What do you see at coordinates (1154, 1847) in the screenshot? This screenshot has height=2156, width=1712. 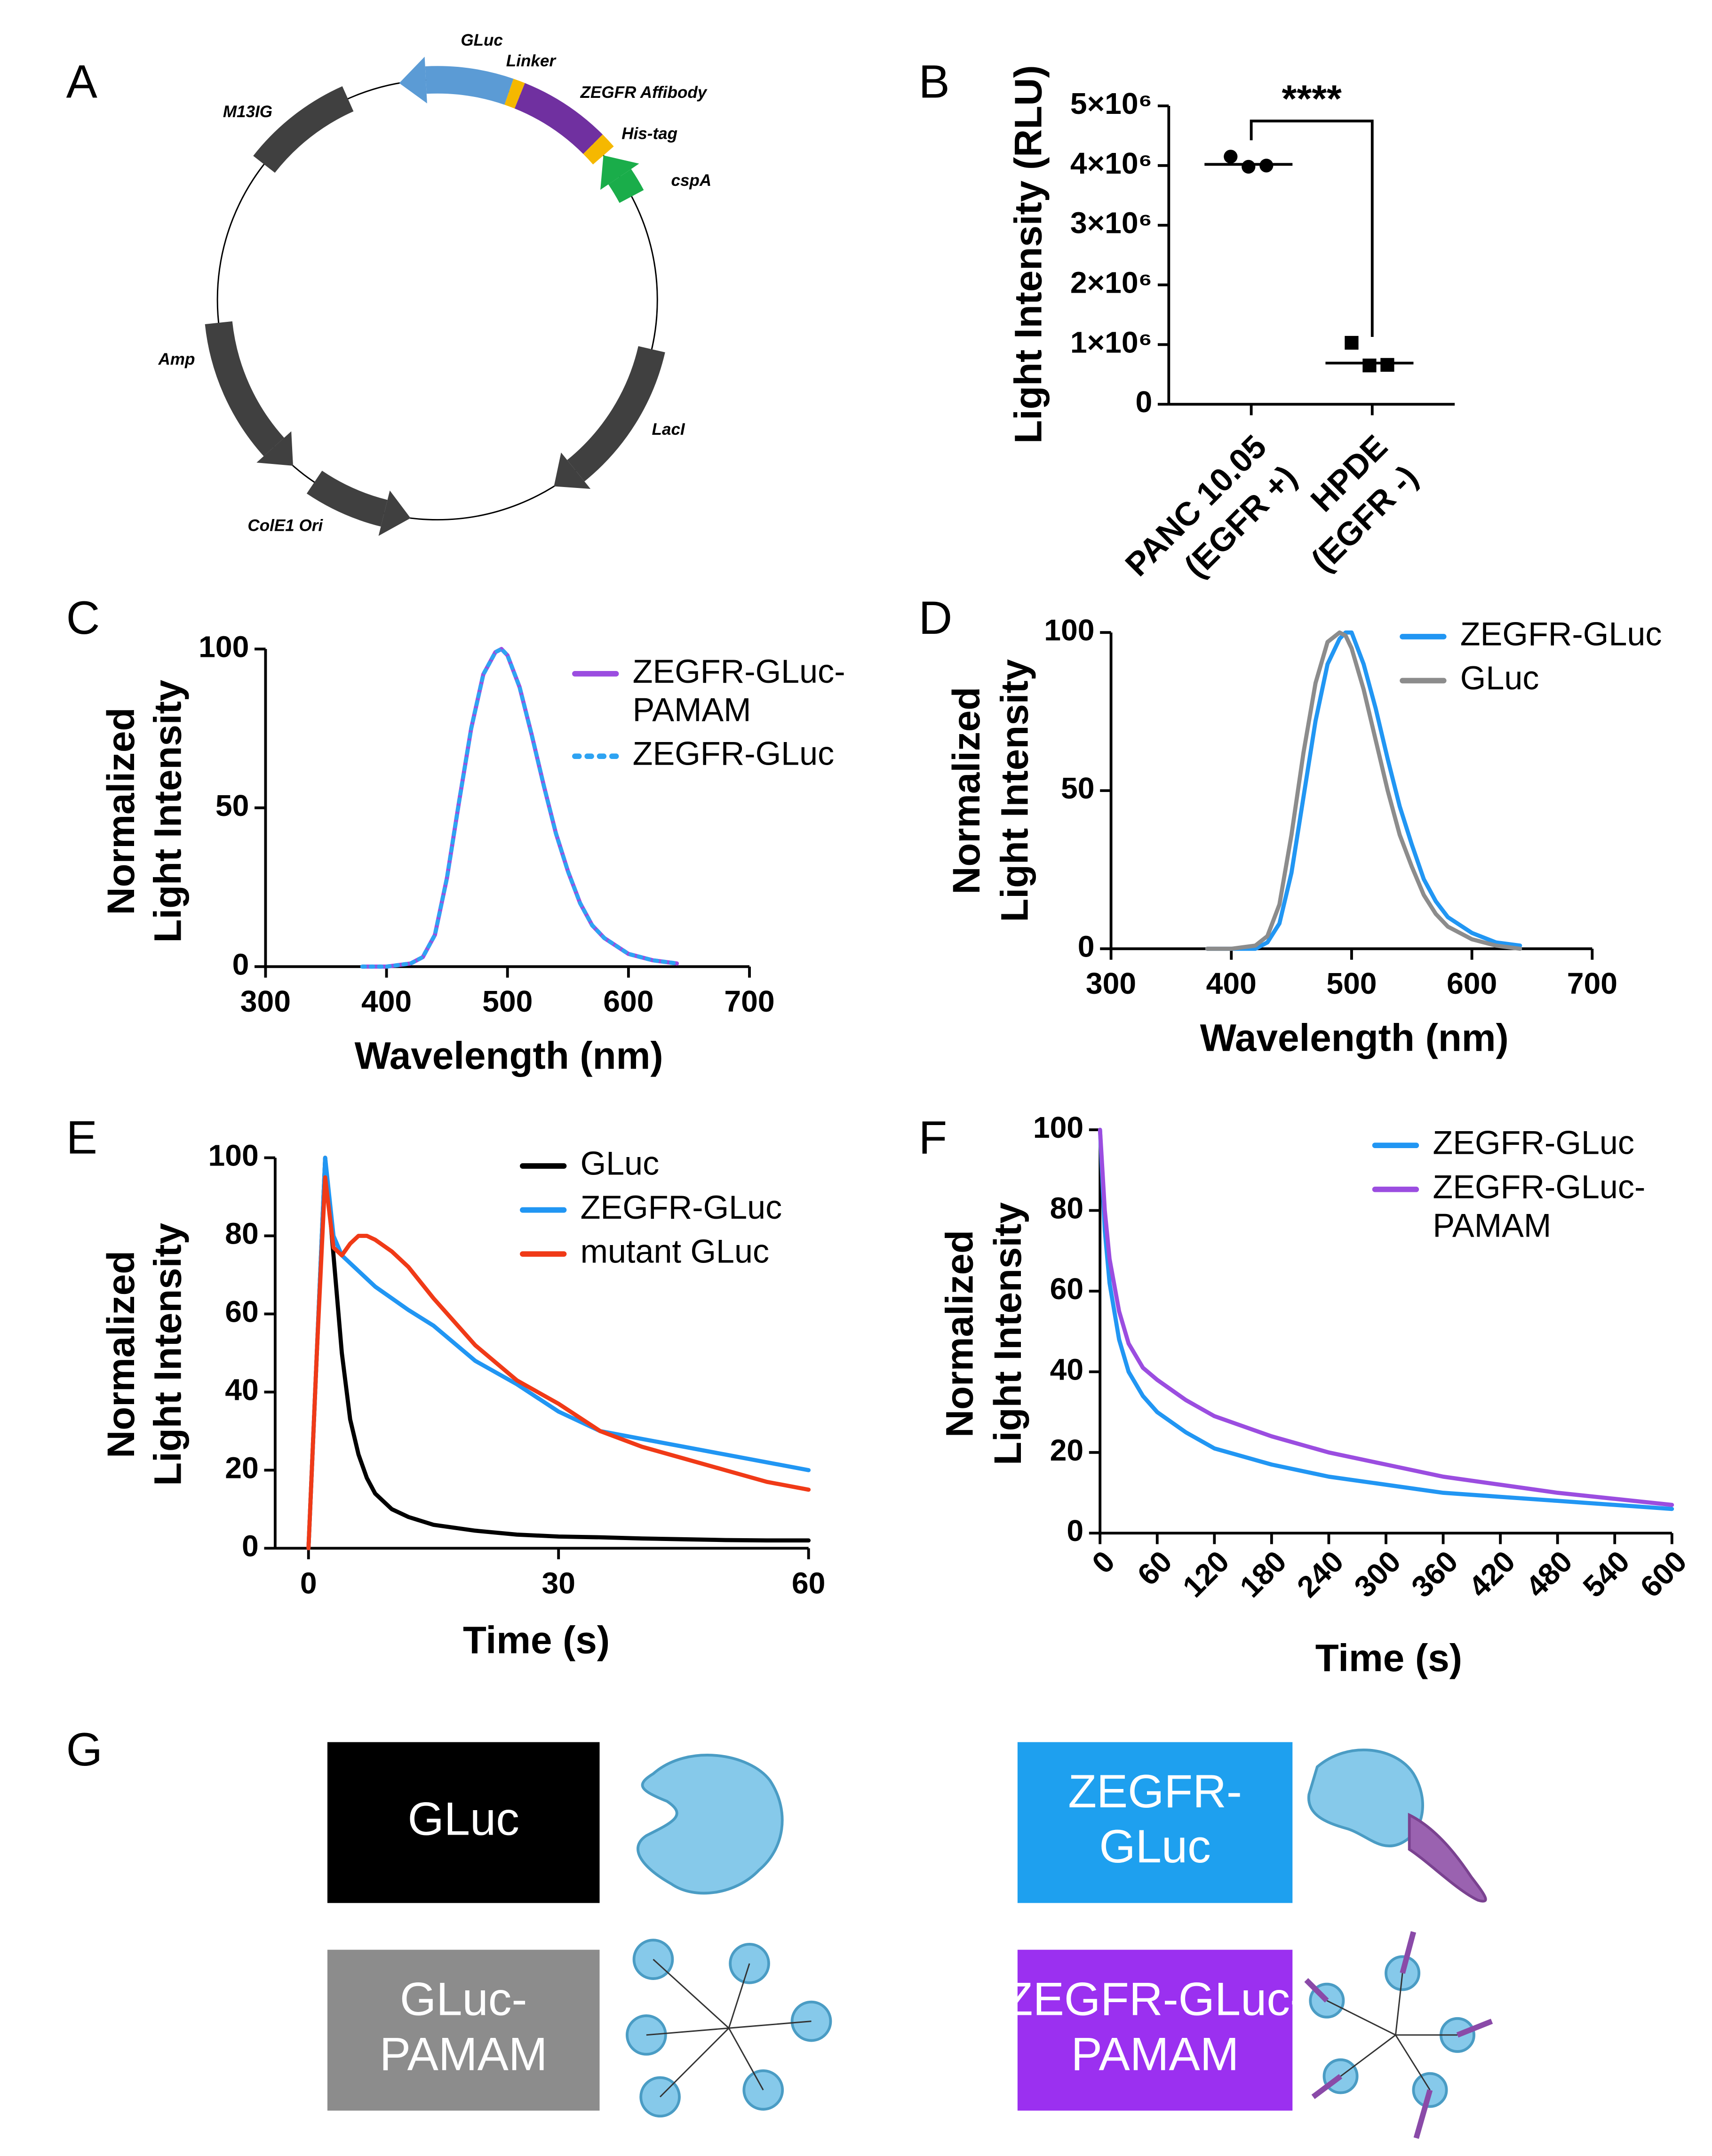 I see `construct-label: GLuc` at bounding box center [1154, 1847].